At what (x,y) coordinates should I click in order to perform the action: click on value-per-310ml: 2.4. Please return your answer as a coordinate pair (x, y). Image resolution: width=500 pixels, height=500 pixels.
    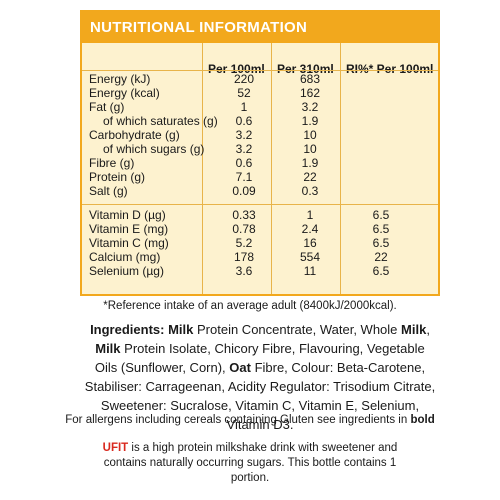
    Looking at the image, I should click on (310, 229).